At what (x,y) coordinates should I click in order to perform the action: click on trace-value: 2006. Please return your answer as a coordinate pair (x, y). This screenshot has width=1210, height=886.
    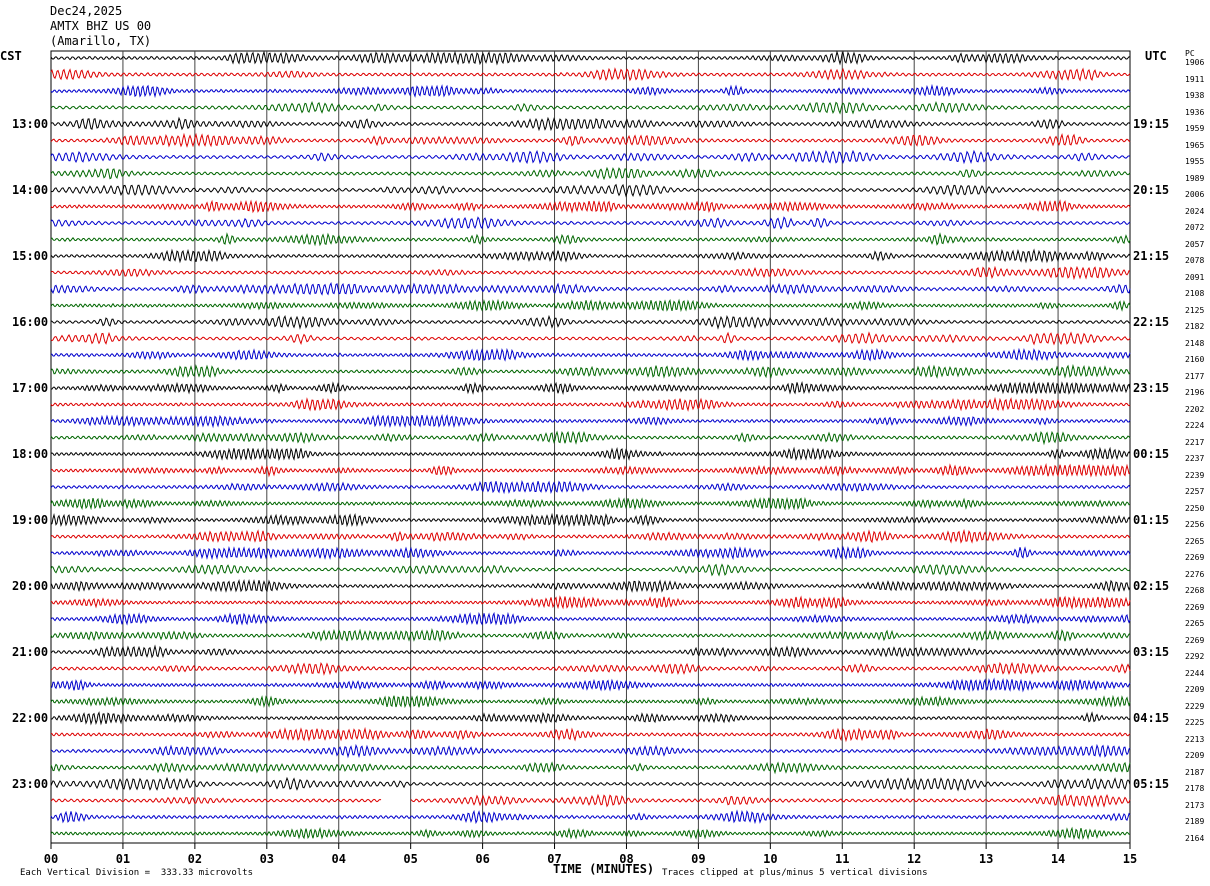
    Looking at the image, I should click on (1195, 194).